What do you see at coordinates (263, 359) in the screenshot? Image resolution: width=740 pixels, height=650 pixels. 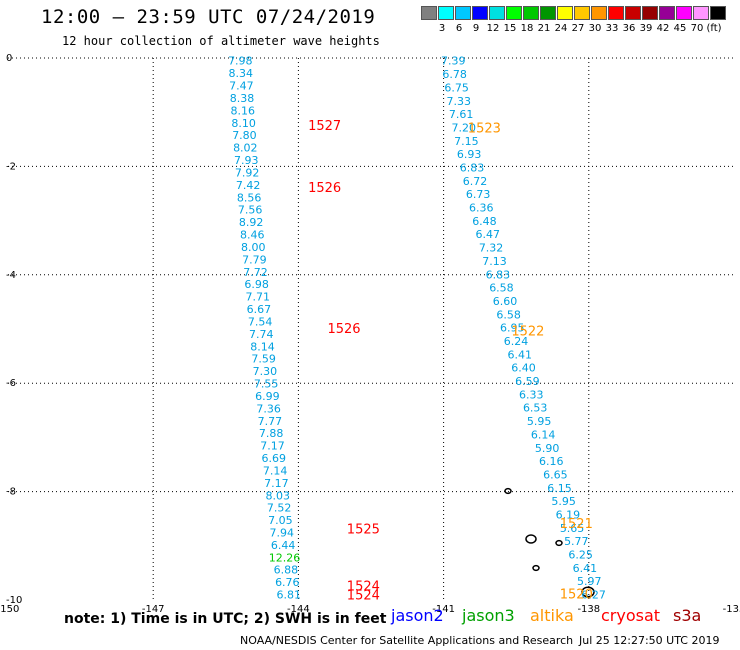 I see `track-west-value: 7.59` at bounding box center [263, 359].